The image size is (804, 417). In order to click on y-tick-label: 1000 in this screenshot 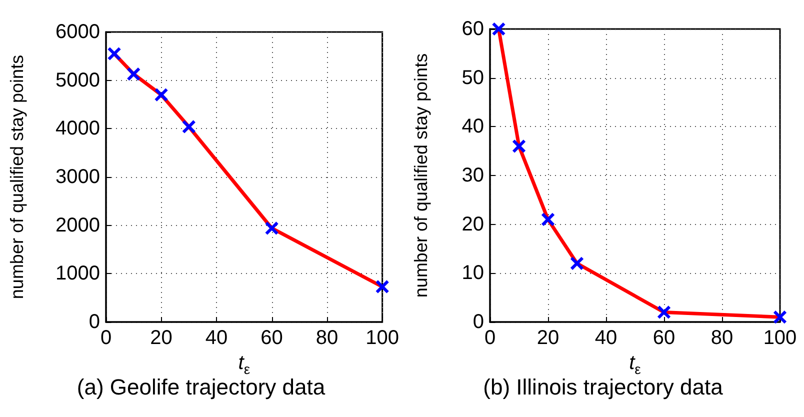, I will do `click(78, 273)`.